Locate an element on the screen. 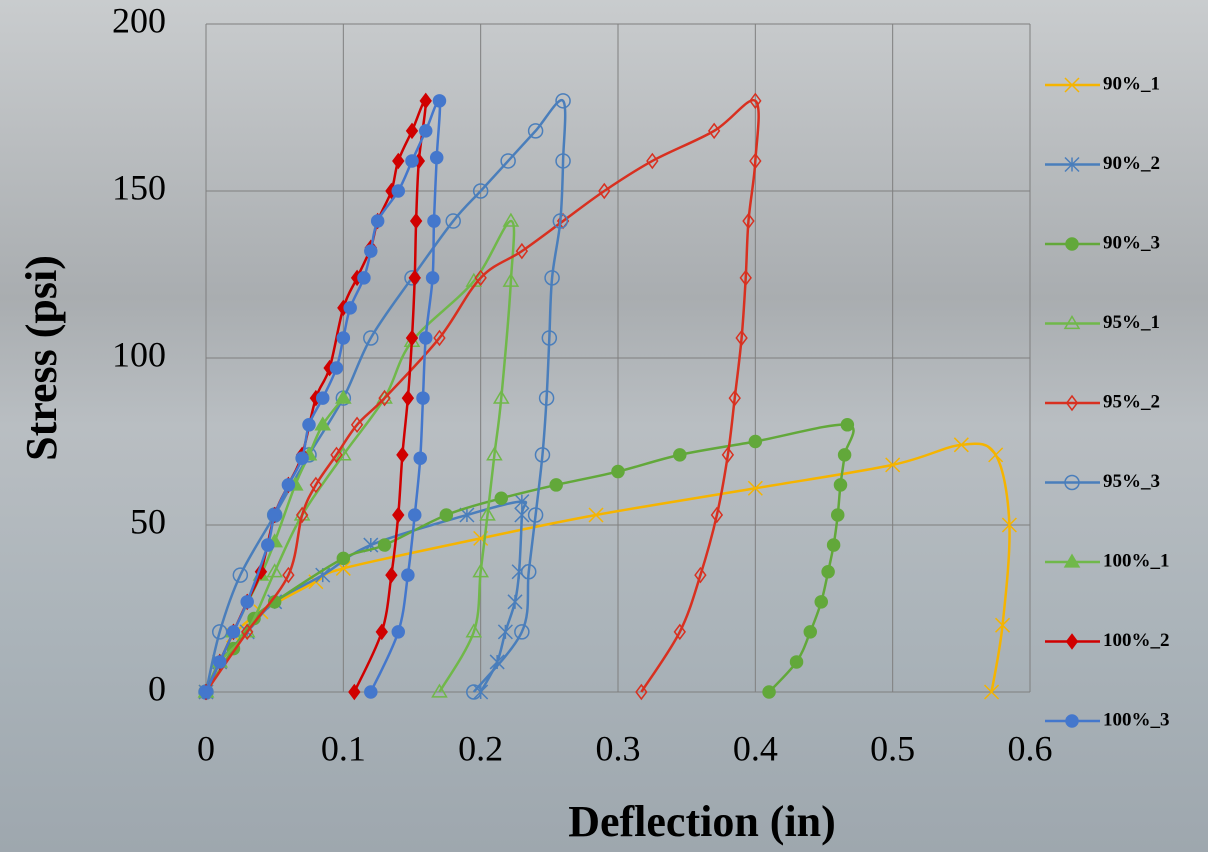 Image resolution: width=1208 pixels, height=852 pixels. x-axis-title: Deflection (in) is located at coordinates (702, 821).